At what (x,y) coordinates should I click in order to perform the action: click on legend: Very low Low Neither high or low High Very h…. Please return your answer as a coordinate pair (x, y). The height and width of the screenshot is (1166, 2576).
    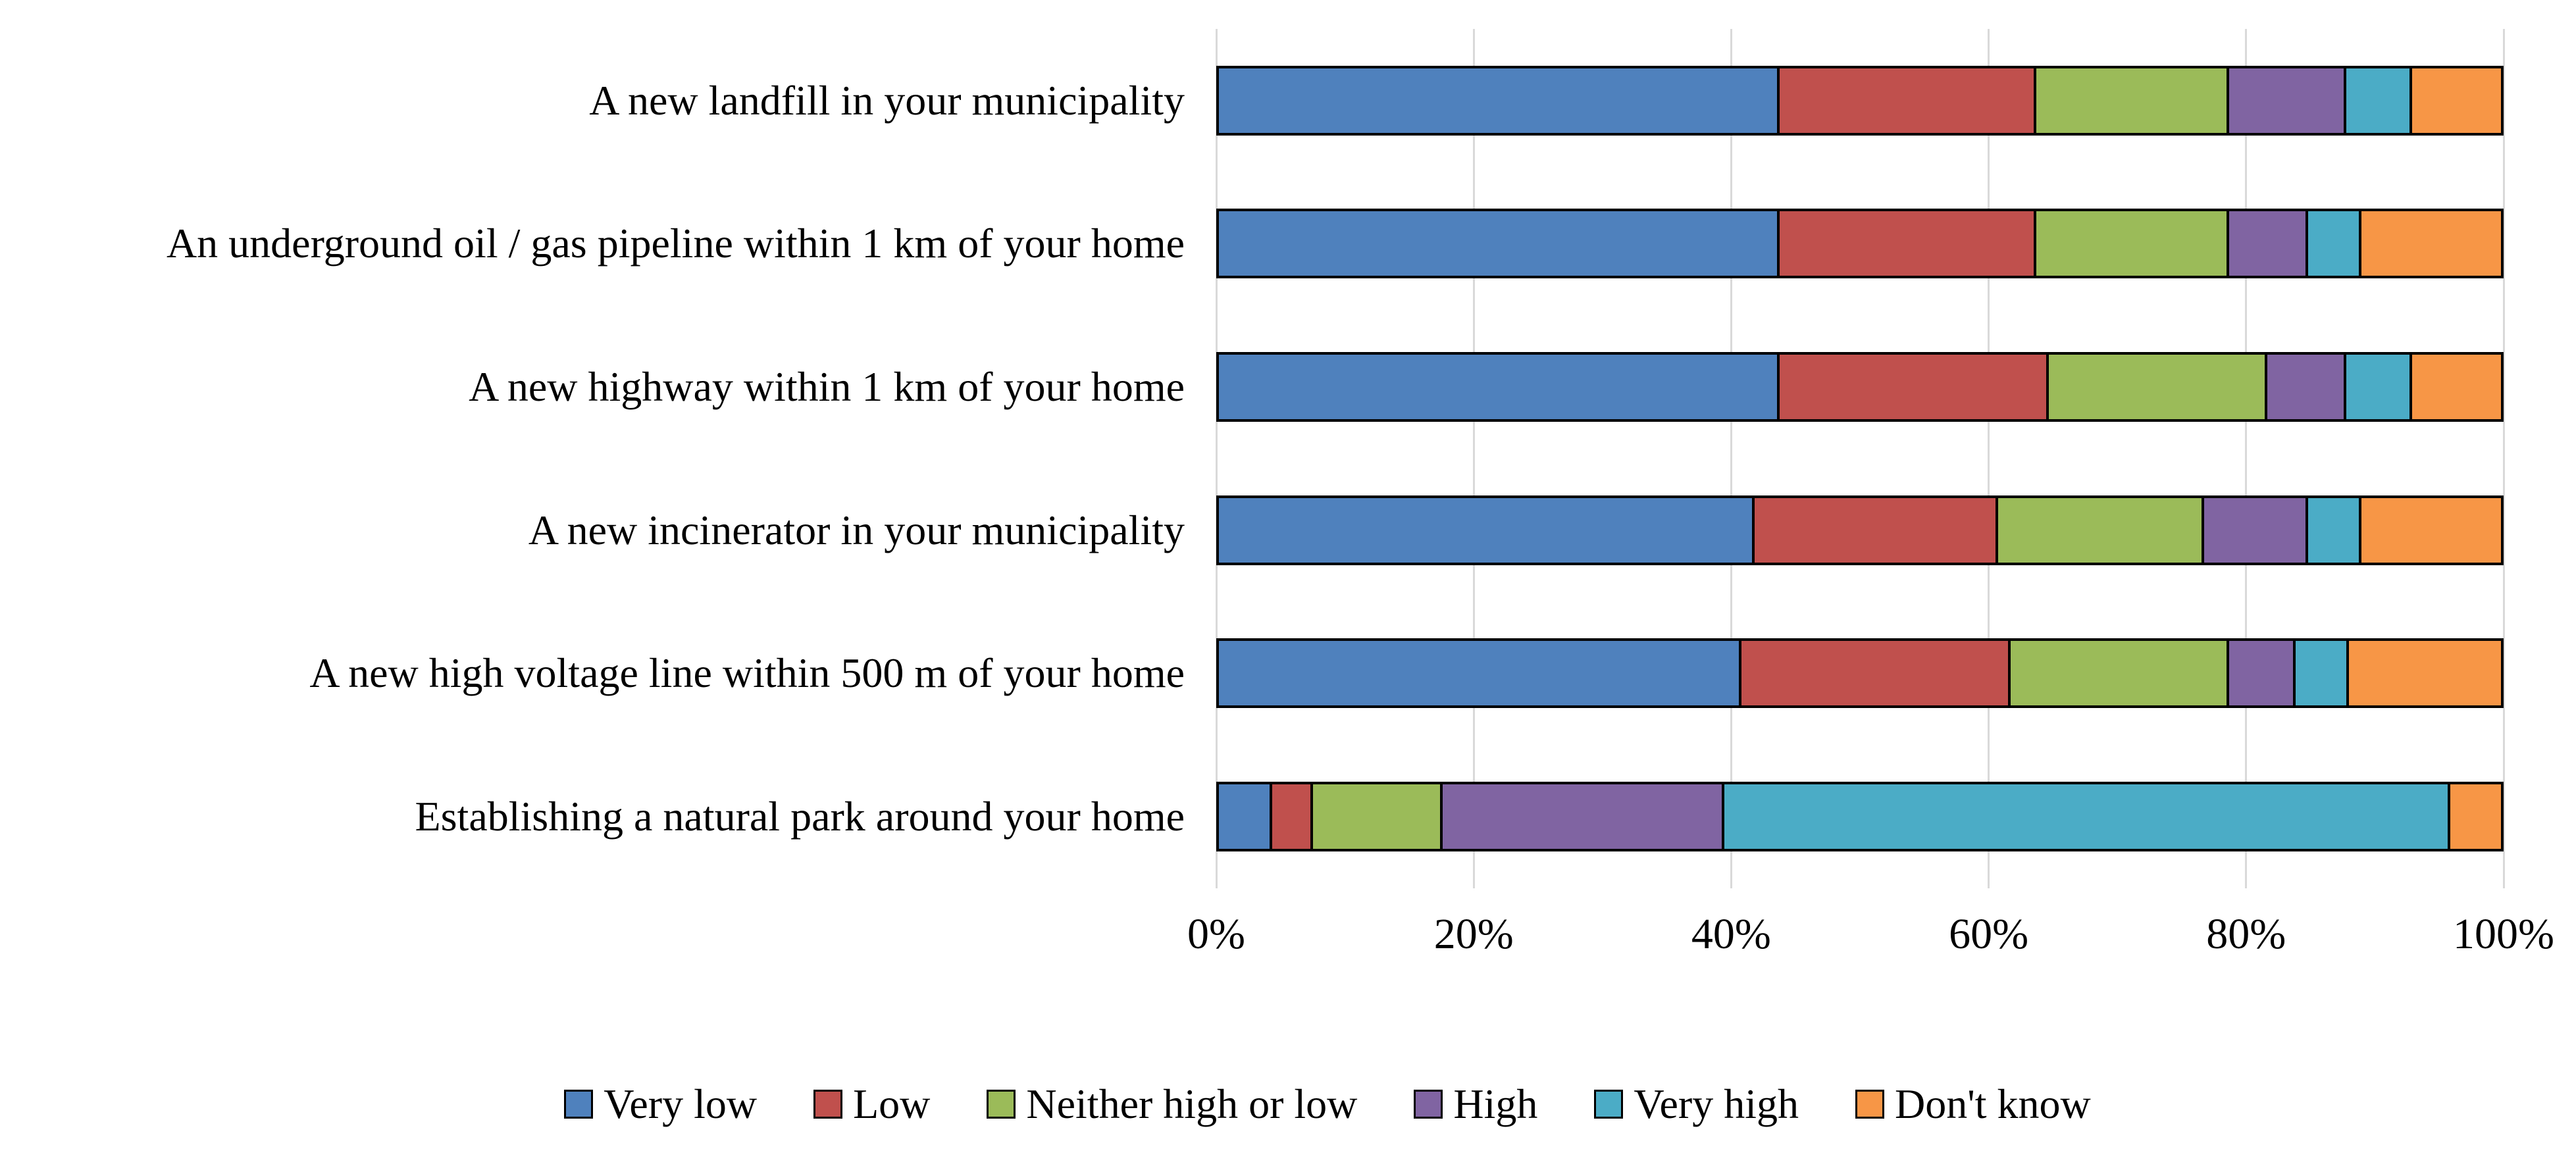
    Looking at the image, I should click on (1327, 1104).